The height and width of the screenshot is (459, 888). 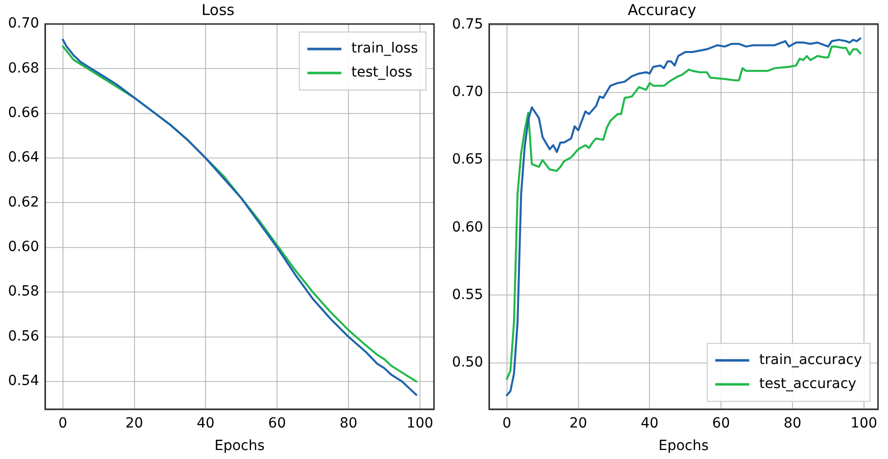 What do you see at coordinates (381, 72) in the screenshot?
I see `legend-label: test_loss` at bounding box center [381, 72].